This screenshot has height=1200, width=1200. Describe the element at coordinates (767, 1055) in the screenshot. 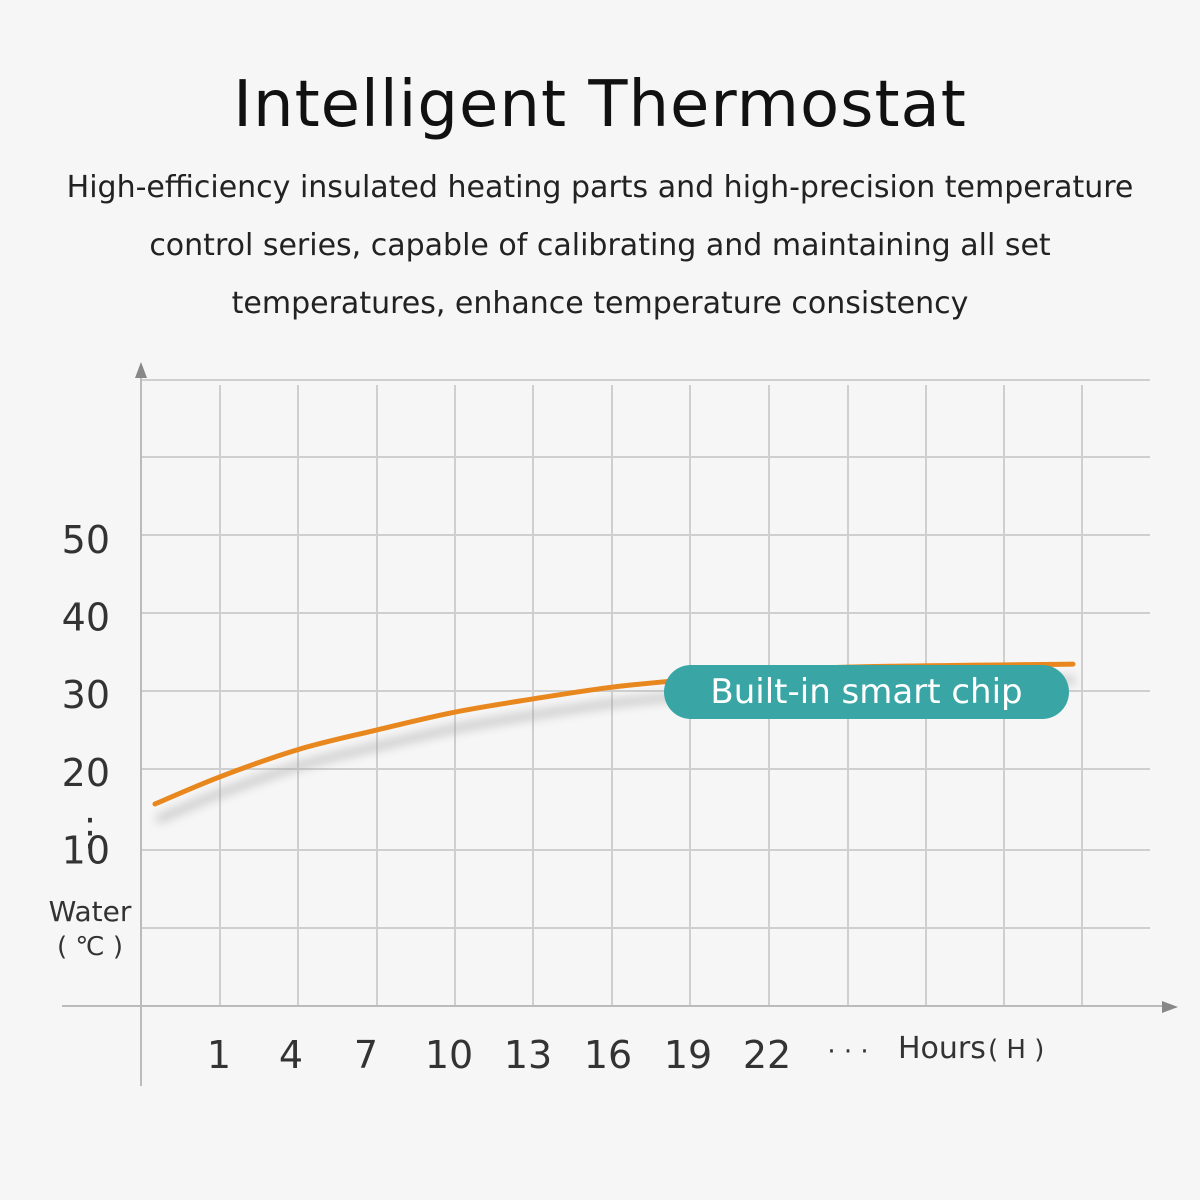

I see `x-tick-label: 22` at that location.